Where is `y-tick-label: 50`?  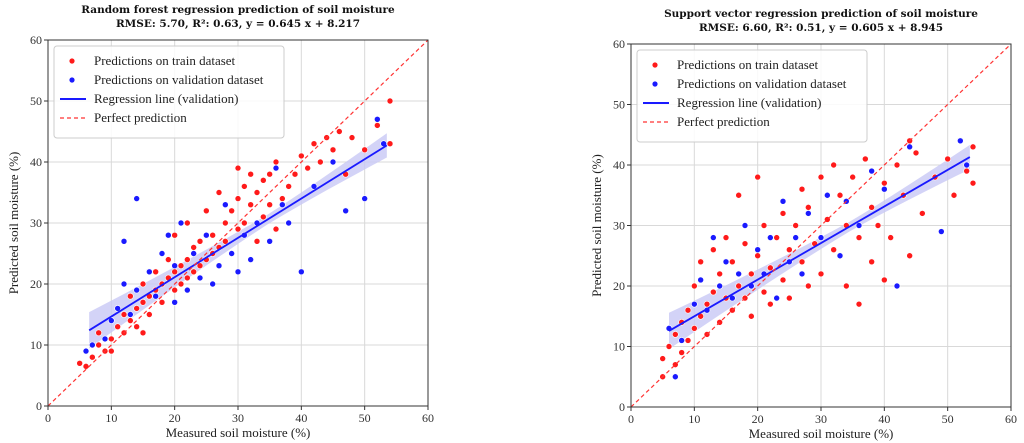
y-tick-label: 50 is located at coordinates (619, 105).